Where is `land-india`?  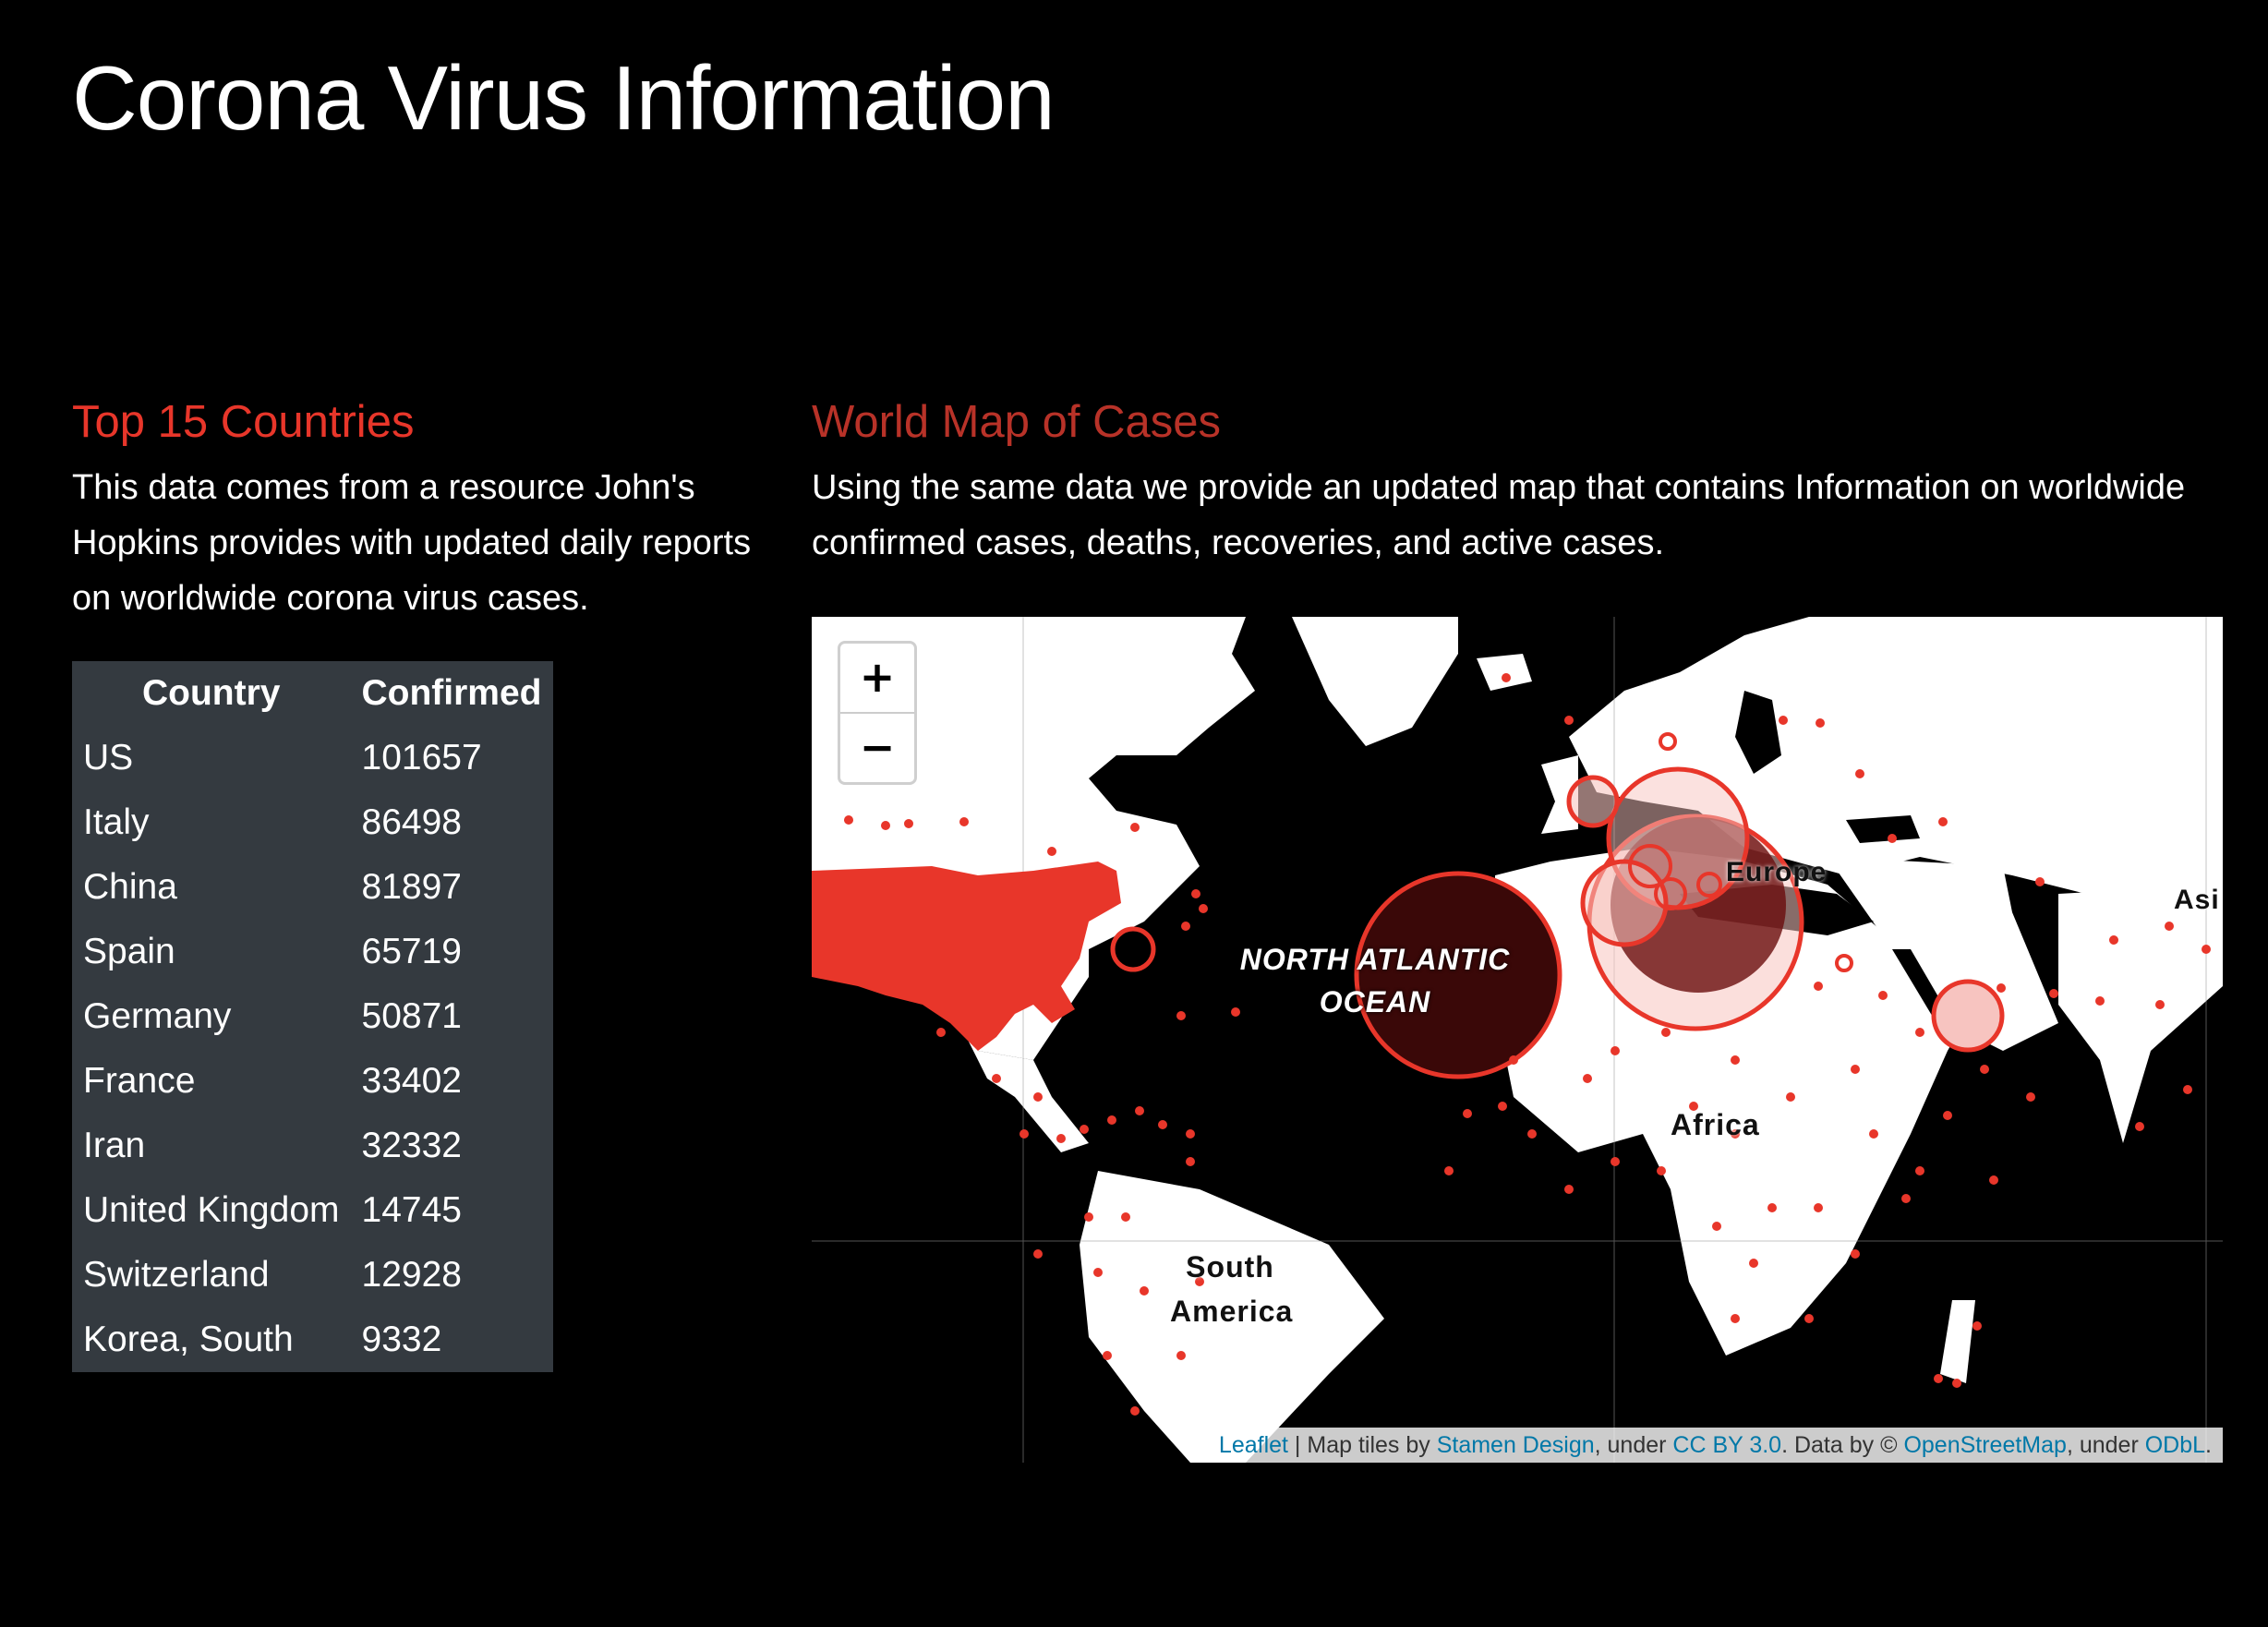
land-india is located at coordinates (2140, 1014).